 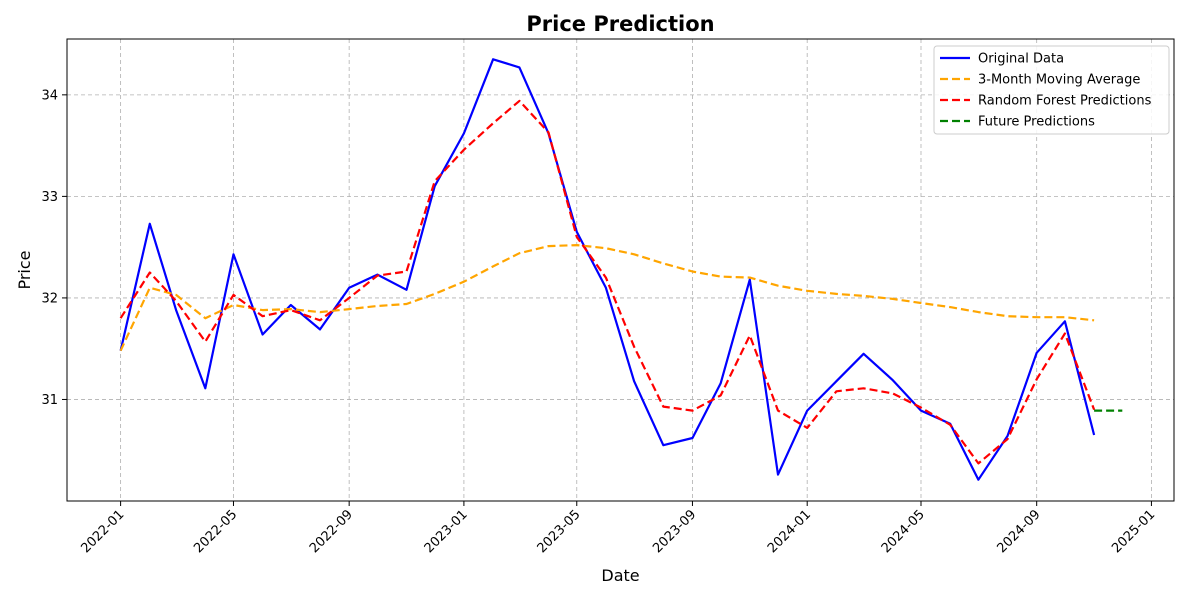 I want to click on legend-box, so click(x=1051, y=90).